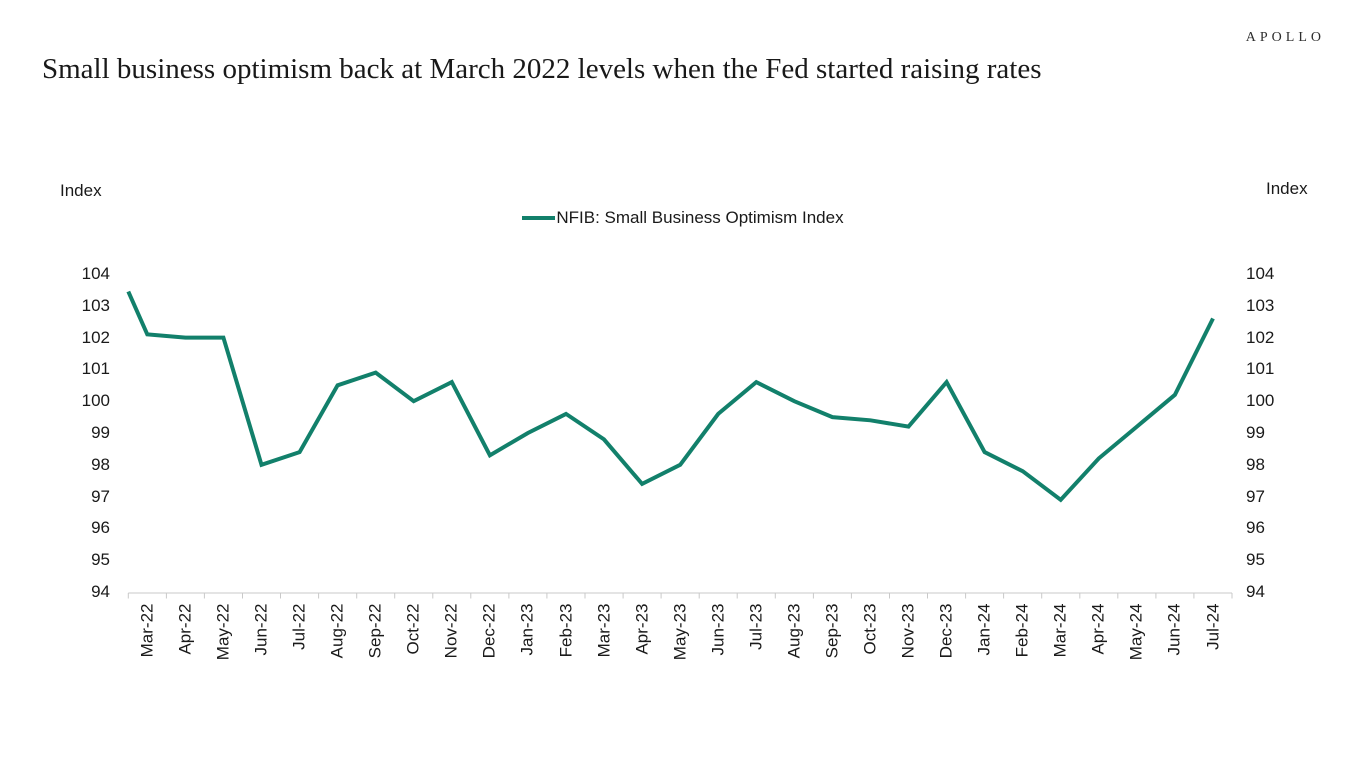 Image resolution: width=1366 pixels, height=768 pixels. I want to click on legend-series-label: NFIB: Small Business Optimism Index, so click(700, 217).